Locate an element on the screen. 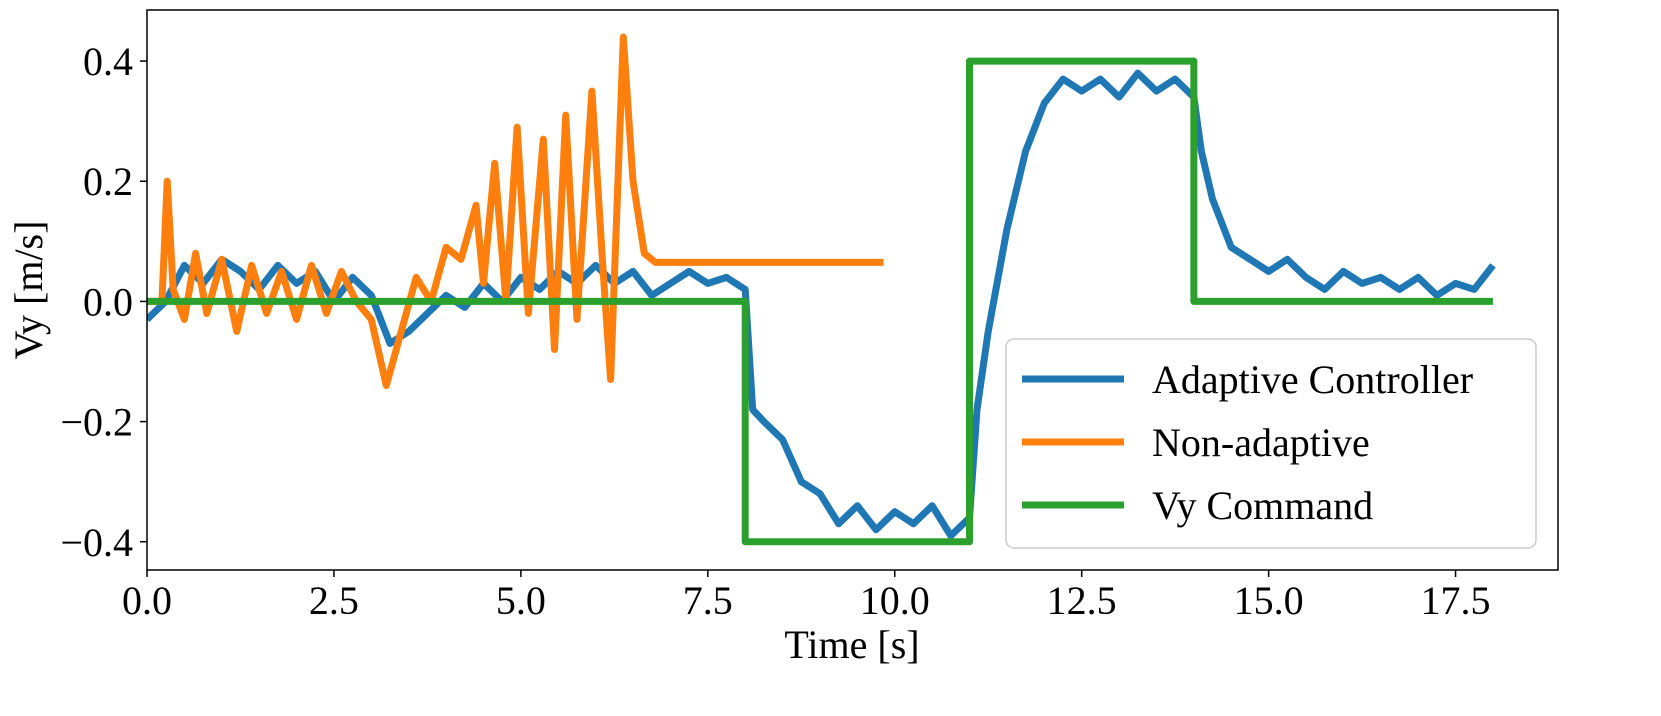 The width and height of the screenshot is (1661, 716). x-tick-label: 10.0 is located at coordinates (895, 600).